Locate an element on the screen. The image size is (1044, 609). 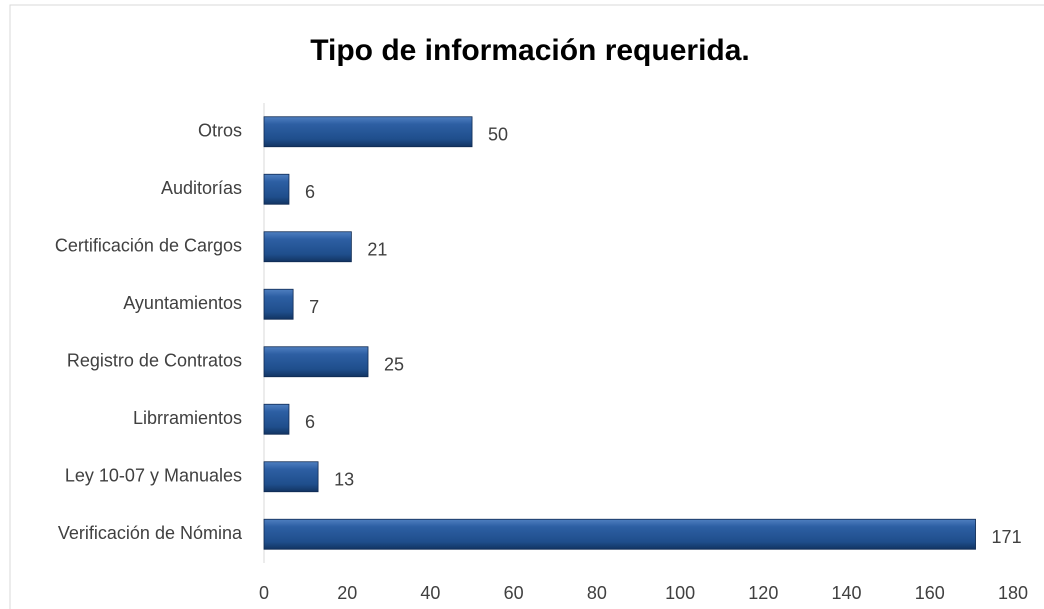
x-tick-label: 0 is located at coordinates (264, 593).